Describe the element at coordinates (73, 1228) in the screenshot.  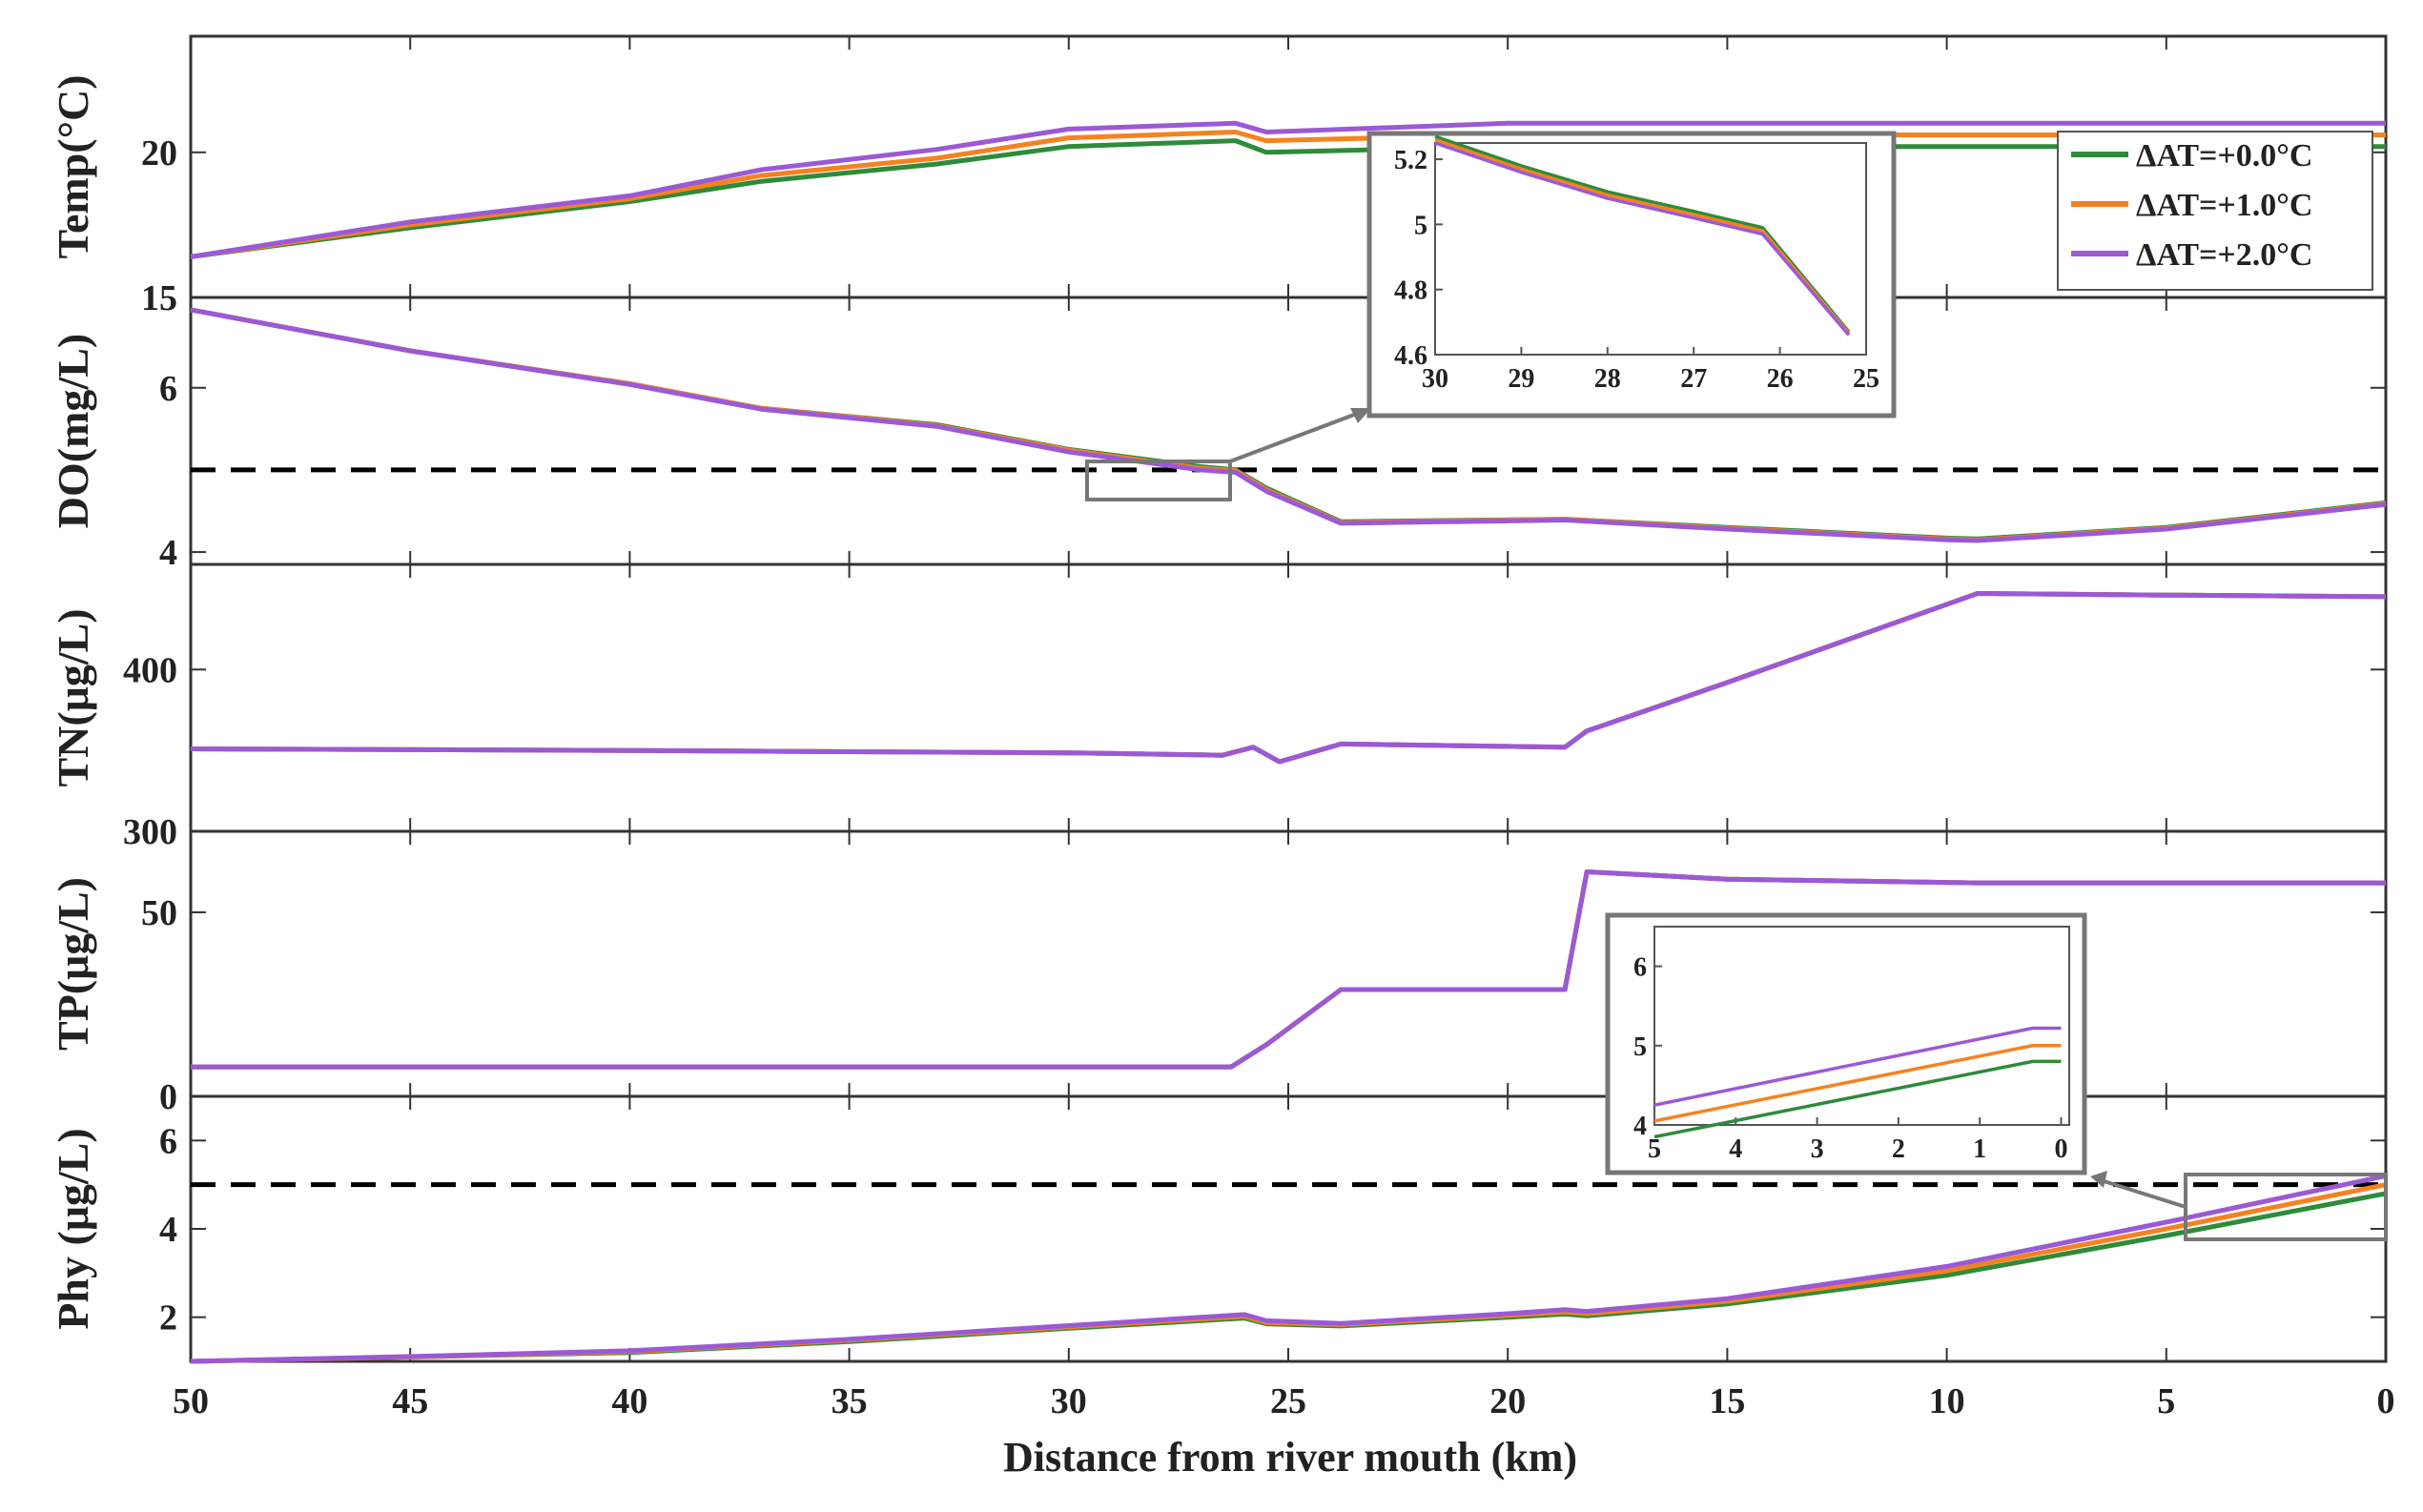
I see `y-axis-label-phy: Phy (μg/L)` at that location.